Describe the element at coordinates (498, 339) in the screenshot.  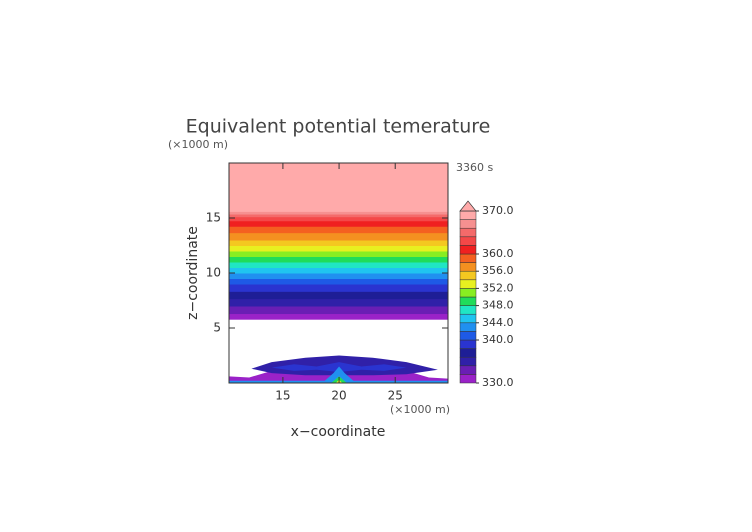
I see `colorbar-label: 340.0` at that location.